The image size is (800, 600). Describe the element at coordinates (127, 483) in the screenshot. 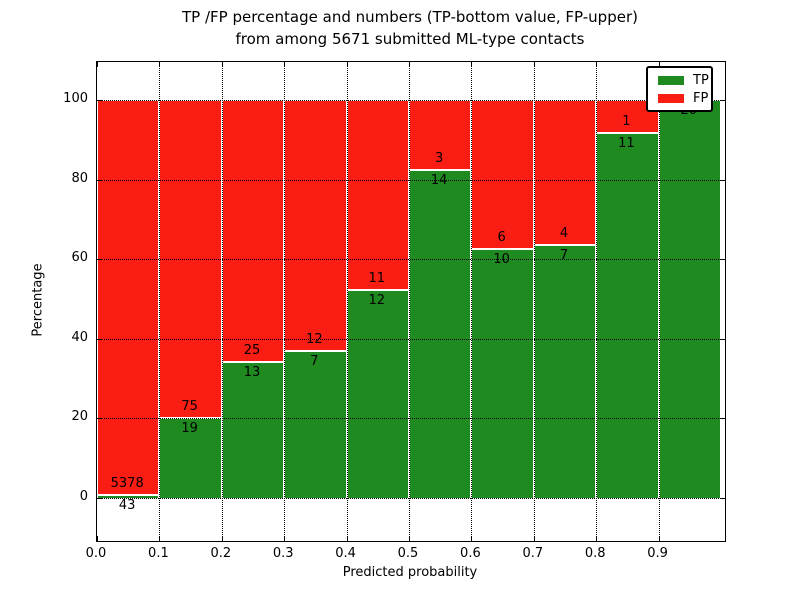

I see `fp-count-label: 5378` at that location.